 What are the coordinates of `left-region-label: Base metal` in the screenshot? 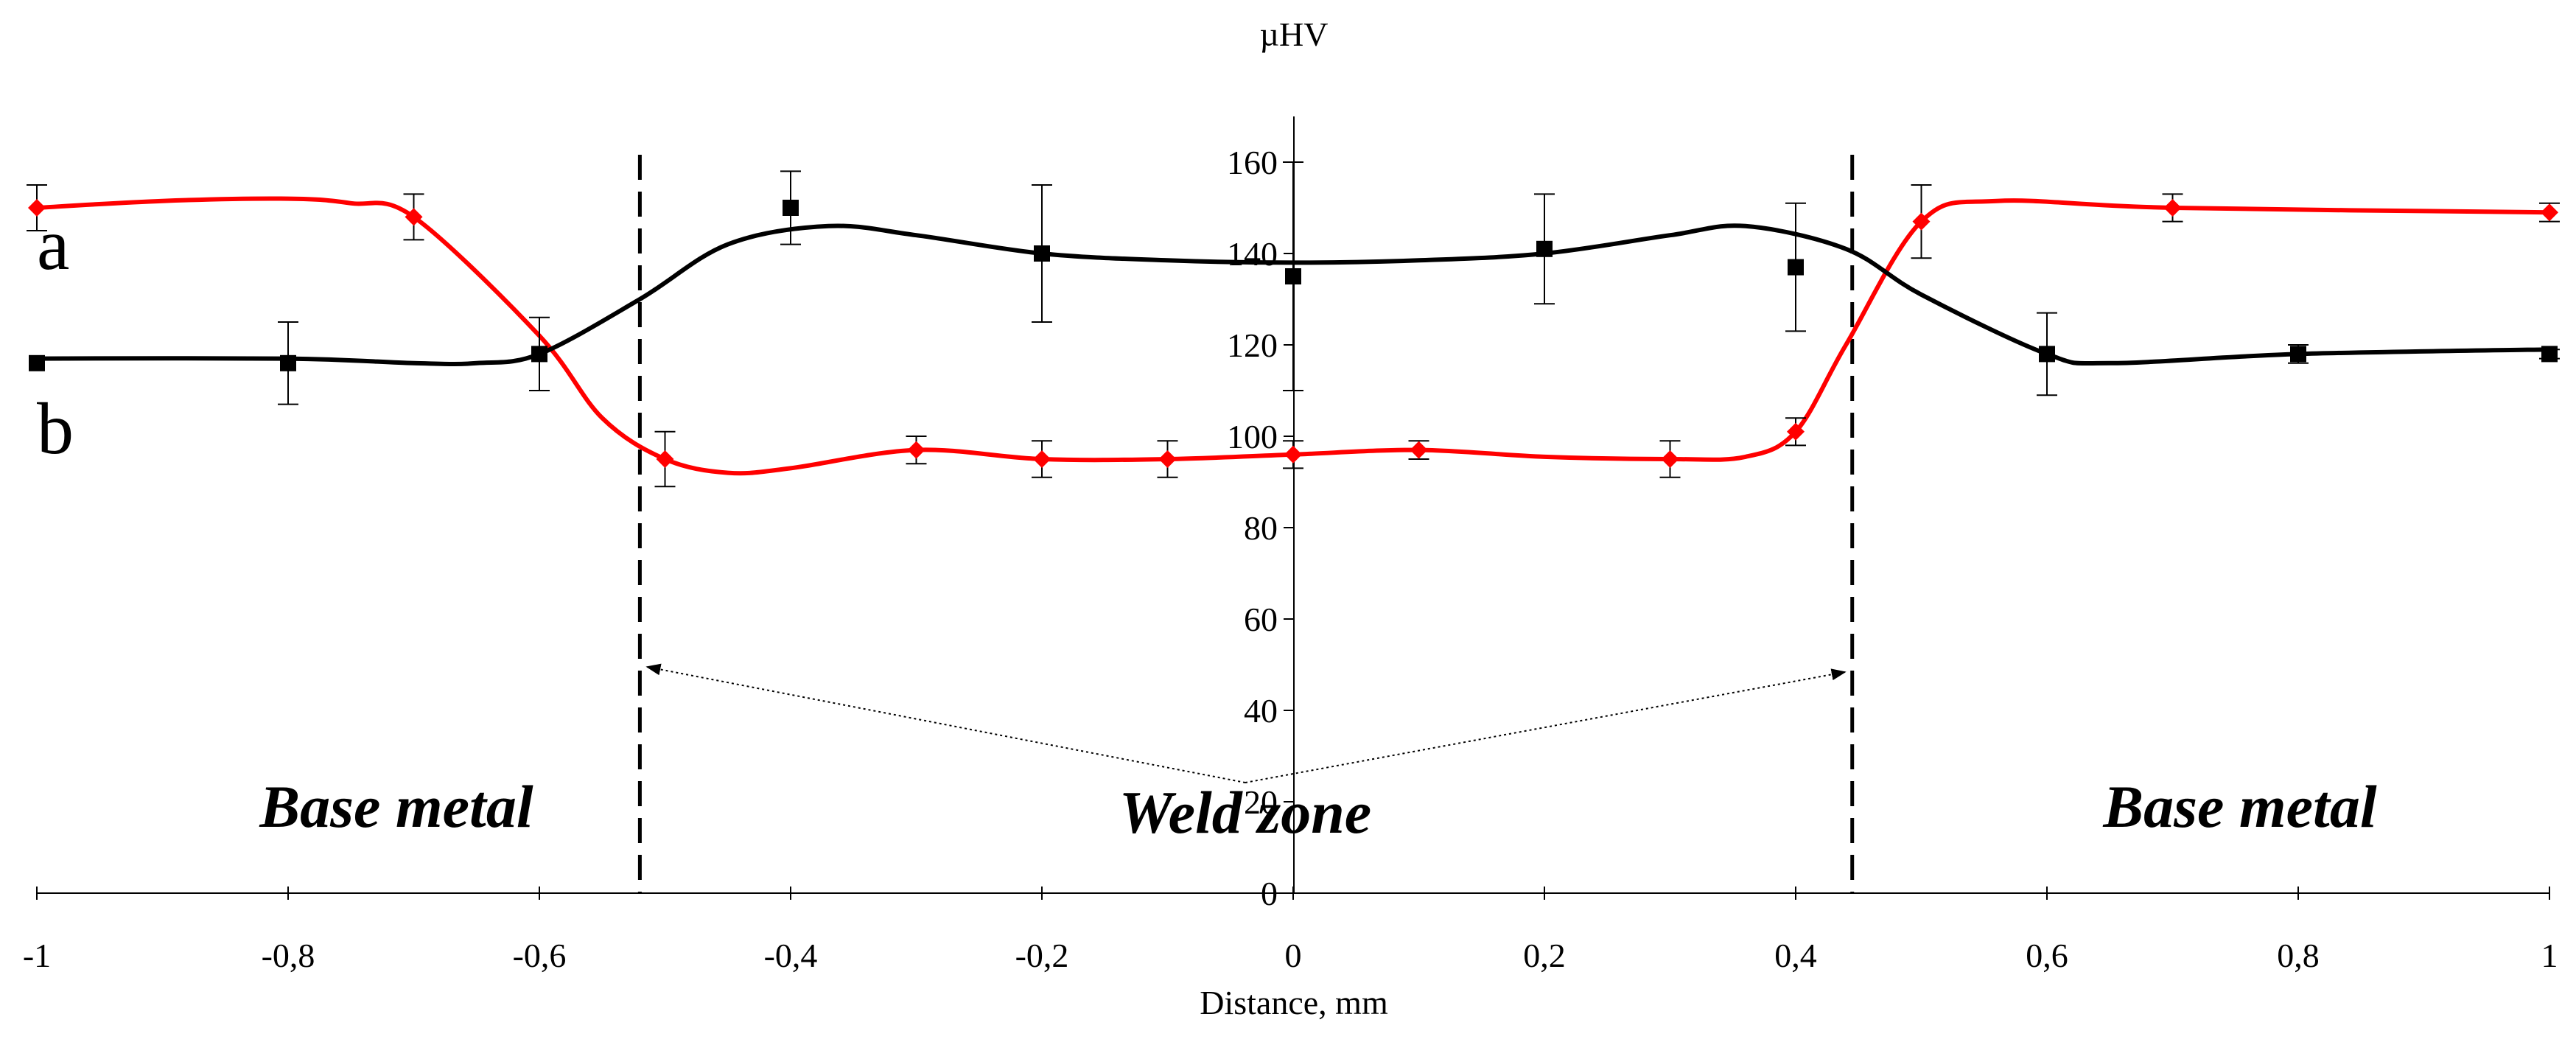 It's located at (396, 806).